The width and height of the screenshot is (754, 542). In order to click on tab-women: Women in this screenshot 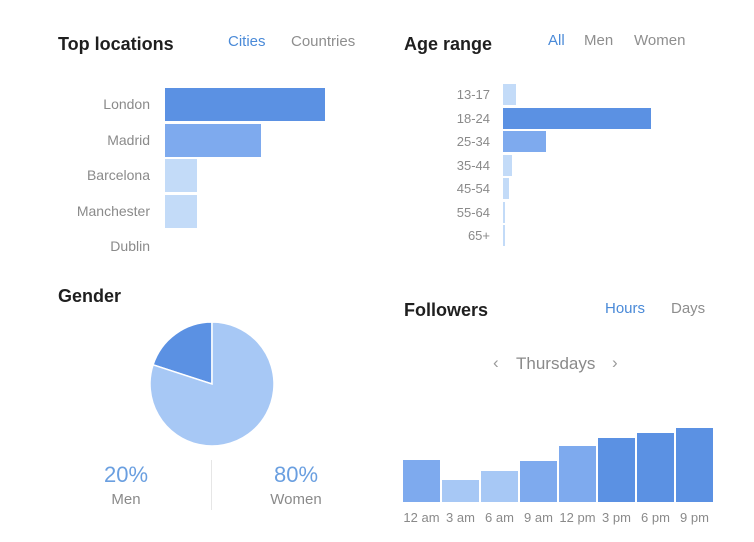, I will do `click(660, 40)`.